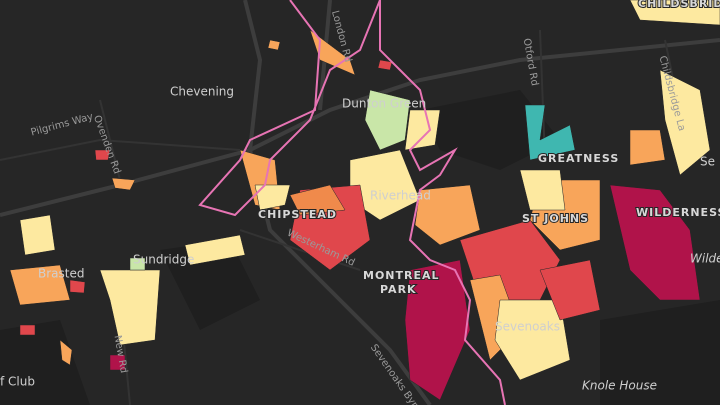  What do you see at coordinates (400, 196) in the screenshot?
I see `place-label: Riverhead` at bounding box center [400, 196].